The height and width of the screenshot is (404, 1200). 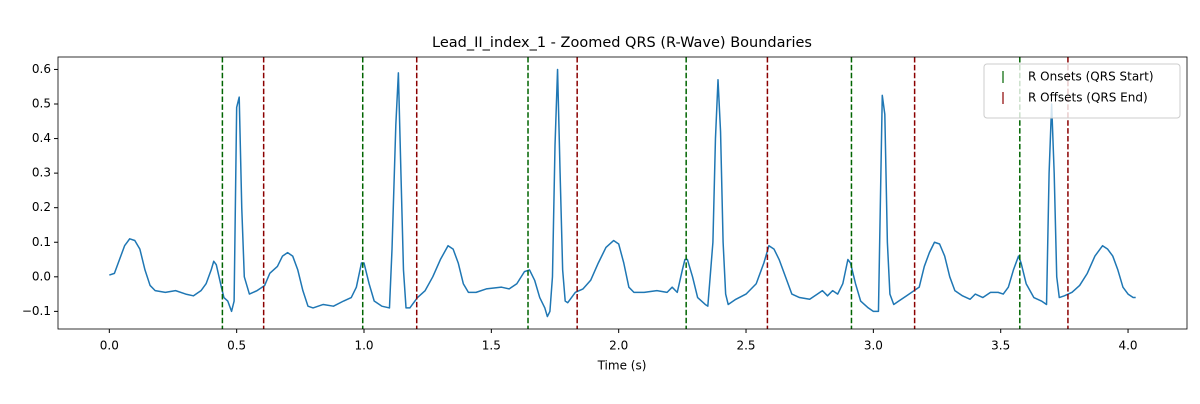 What do you see at coordinates (109, 346) in the screenshot?
I see `x-tick-label: 0.0` at bounding box center [109, 346].